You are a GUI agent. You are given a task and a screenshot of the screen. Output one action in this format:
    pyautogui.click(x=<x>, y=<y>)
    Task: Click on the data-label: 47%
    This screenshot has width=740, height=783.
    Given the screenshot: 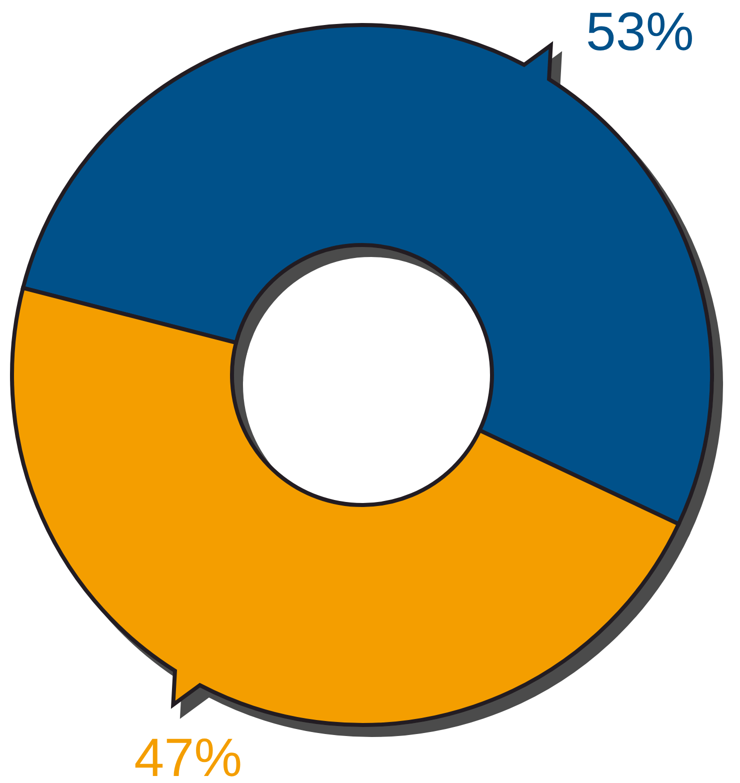 What is the action you would take?
    pyautogui.click(x=188, y=755)
    